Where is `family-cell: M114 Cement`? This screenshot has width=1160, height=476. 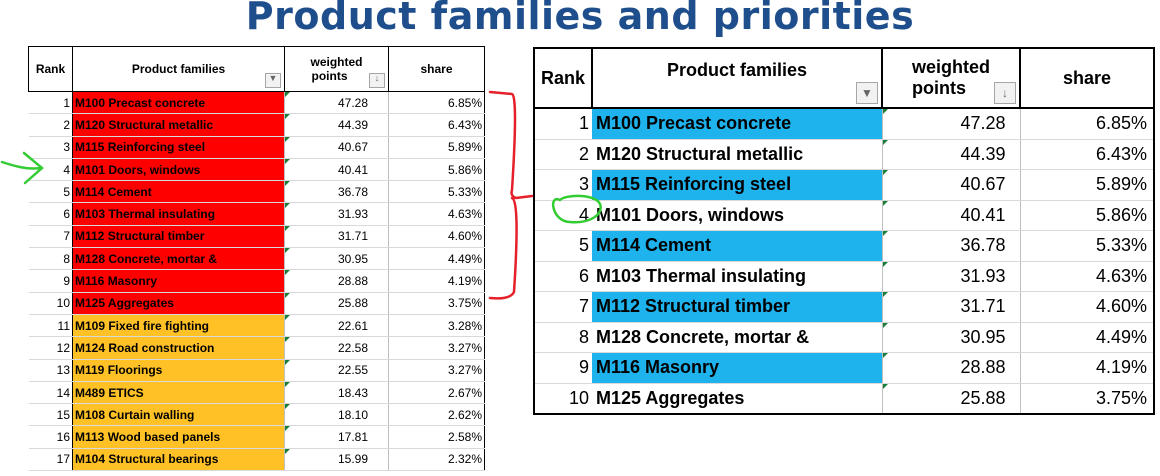
family-cell: M114 Cement is located at coordinates (737, 246).